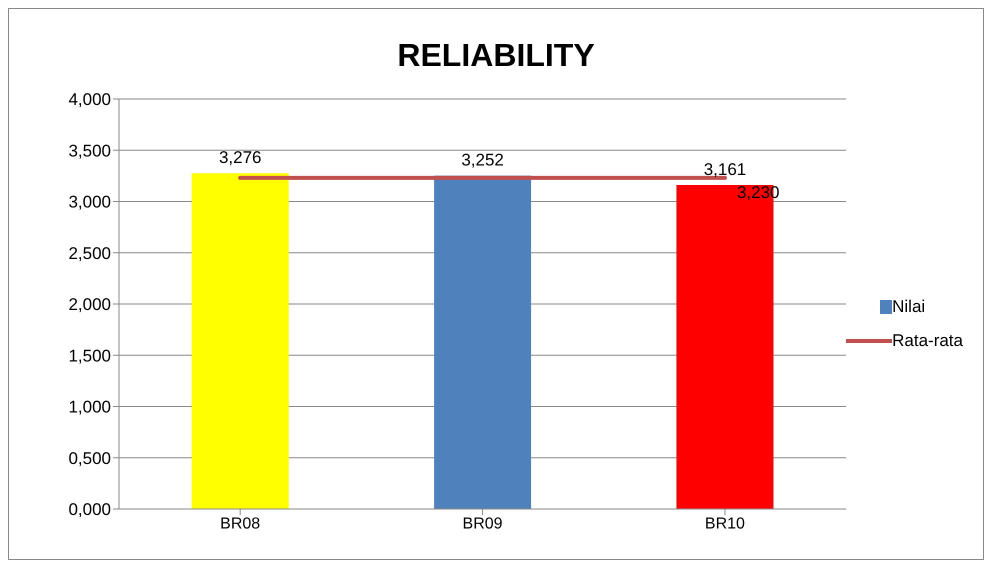  I want to click on x-tick-label: BR09, so click(482, 523).